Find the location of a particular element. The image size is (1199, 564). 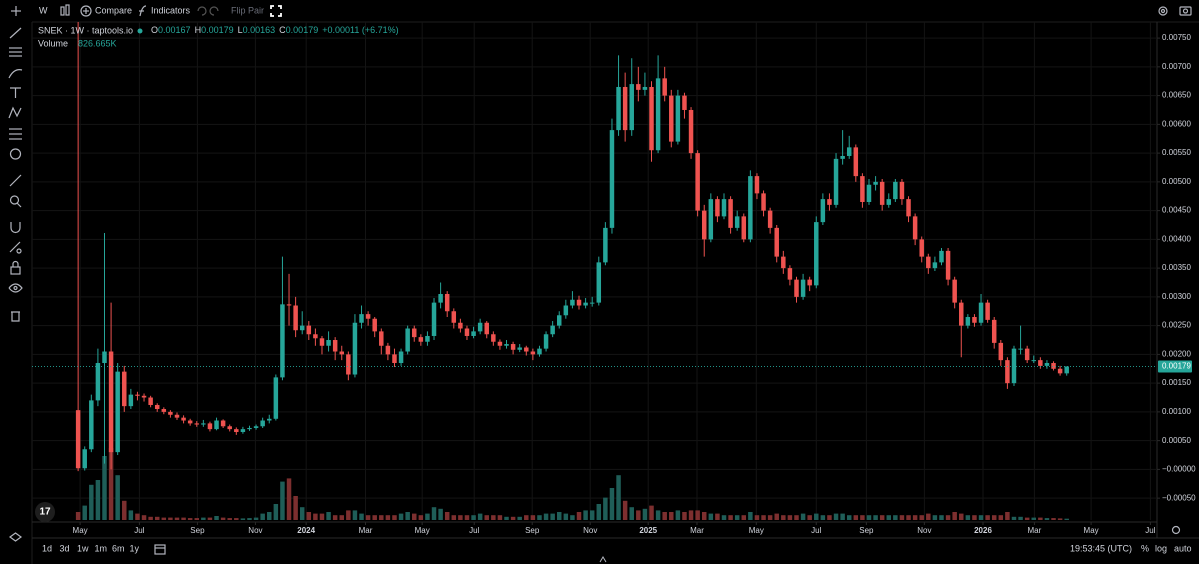

crosshair-tool is located at coordinates (16, 11).